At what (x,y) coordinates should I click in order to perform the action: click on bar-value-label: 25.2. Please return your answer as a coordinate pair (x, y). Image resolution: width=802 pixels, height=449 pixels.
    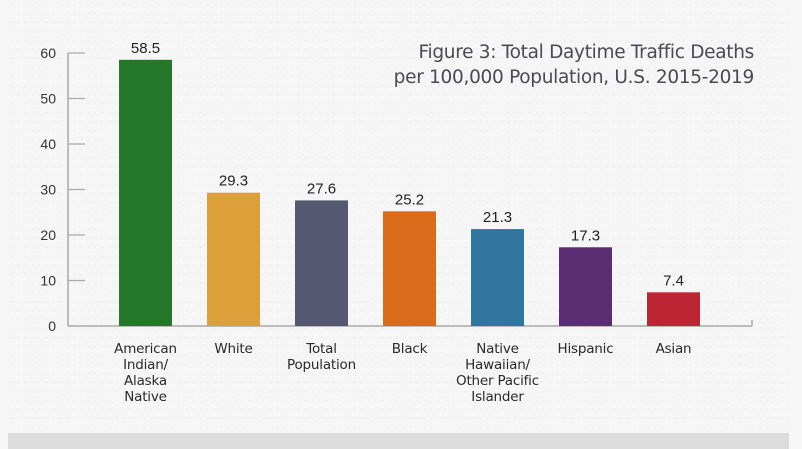
    Looking at the image, I should click on (409, 199).